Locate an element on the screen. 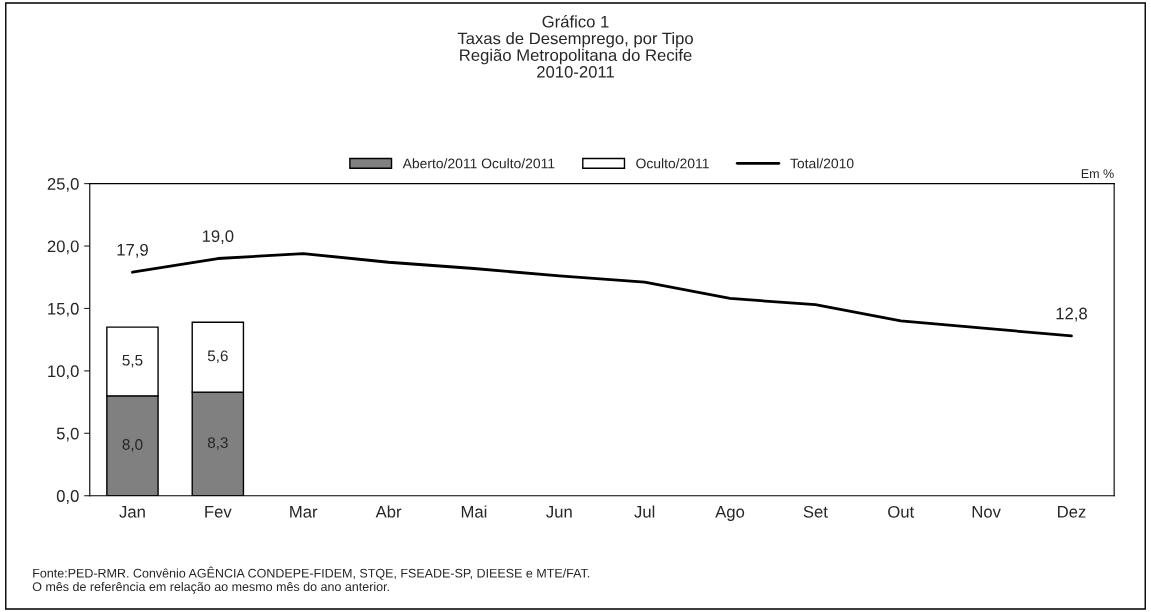  data-label: 17,9 is located at coordinates (132, 250).